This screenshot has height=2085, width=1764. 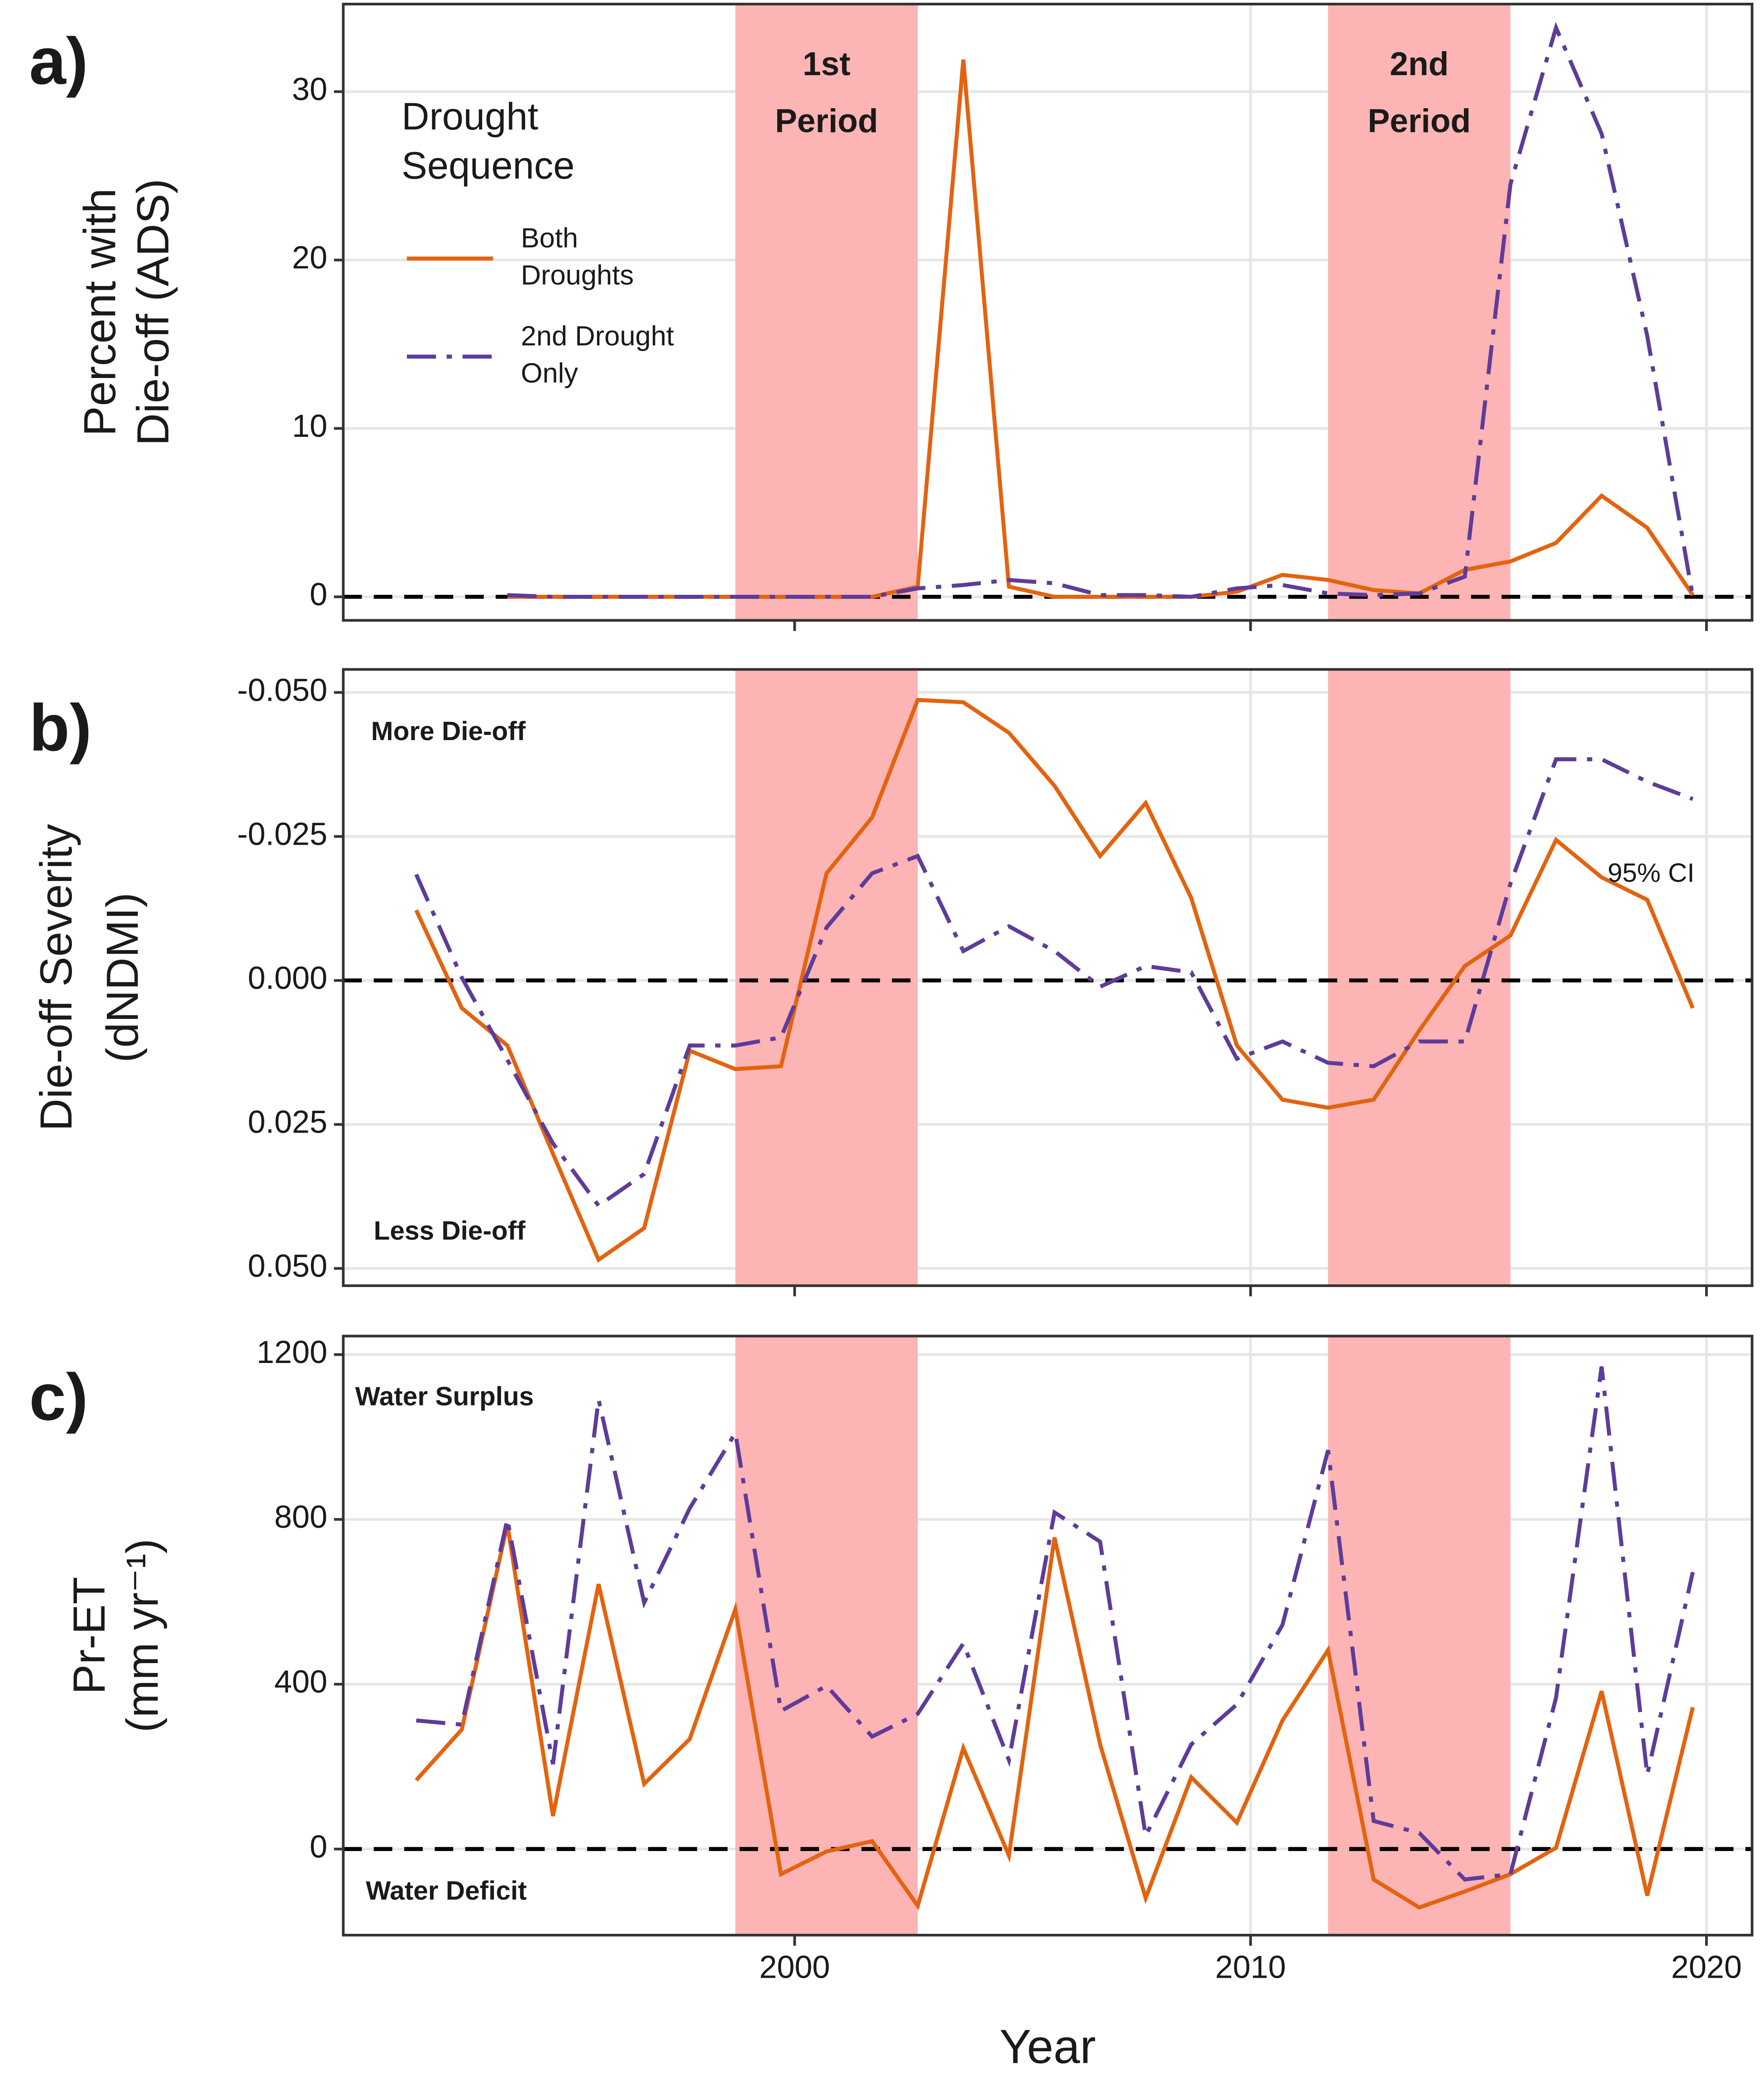 What do you see at coordinates (1250, 1967) in the screenshot?
I see `x-tick-label: 2010` at bounding box center [1250, 1967].